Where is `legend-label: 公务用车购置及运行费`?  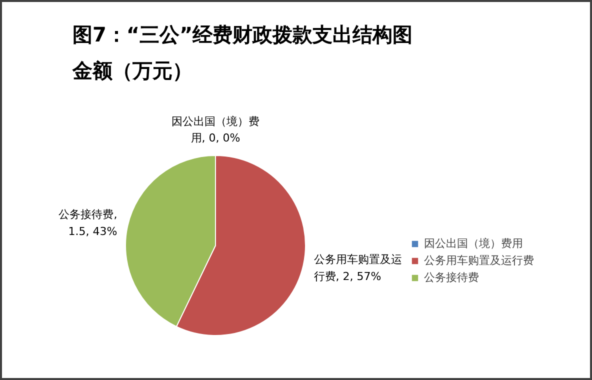
legend-label: 公务用车购置及运行费 is located at coordinates (479, 260).